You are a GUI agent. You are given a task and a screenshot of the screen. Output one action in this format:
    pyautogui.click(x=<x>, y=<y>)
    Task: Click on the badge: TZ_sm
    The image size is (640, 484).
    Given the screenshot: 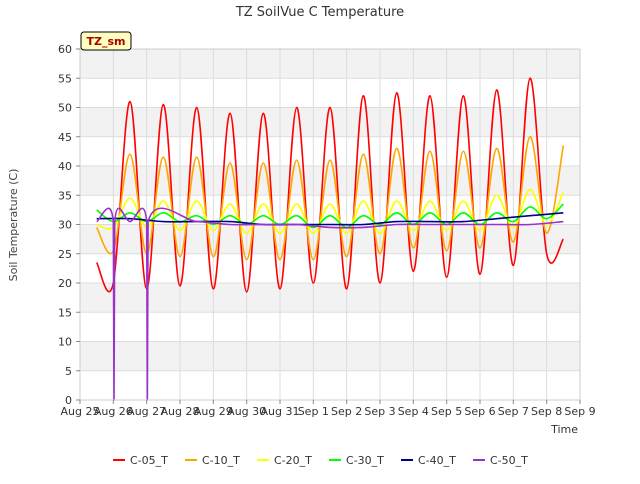 What is the action you would take?
    pyautogui.click(x=106, y=41)
    